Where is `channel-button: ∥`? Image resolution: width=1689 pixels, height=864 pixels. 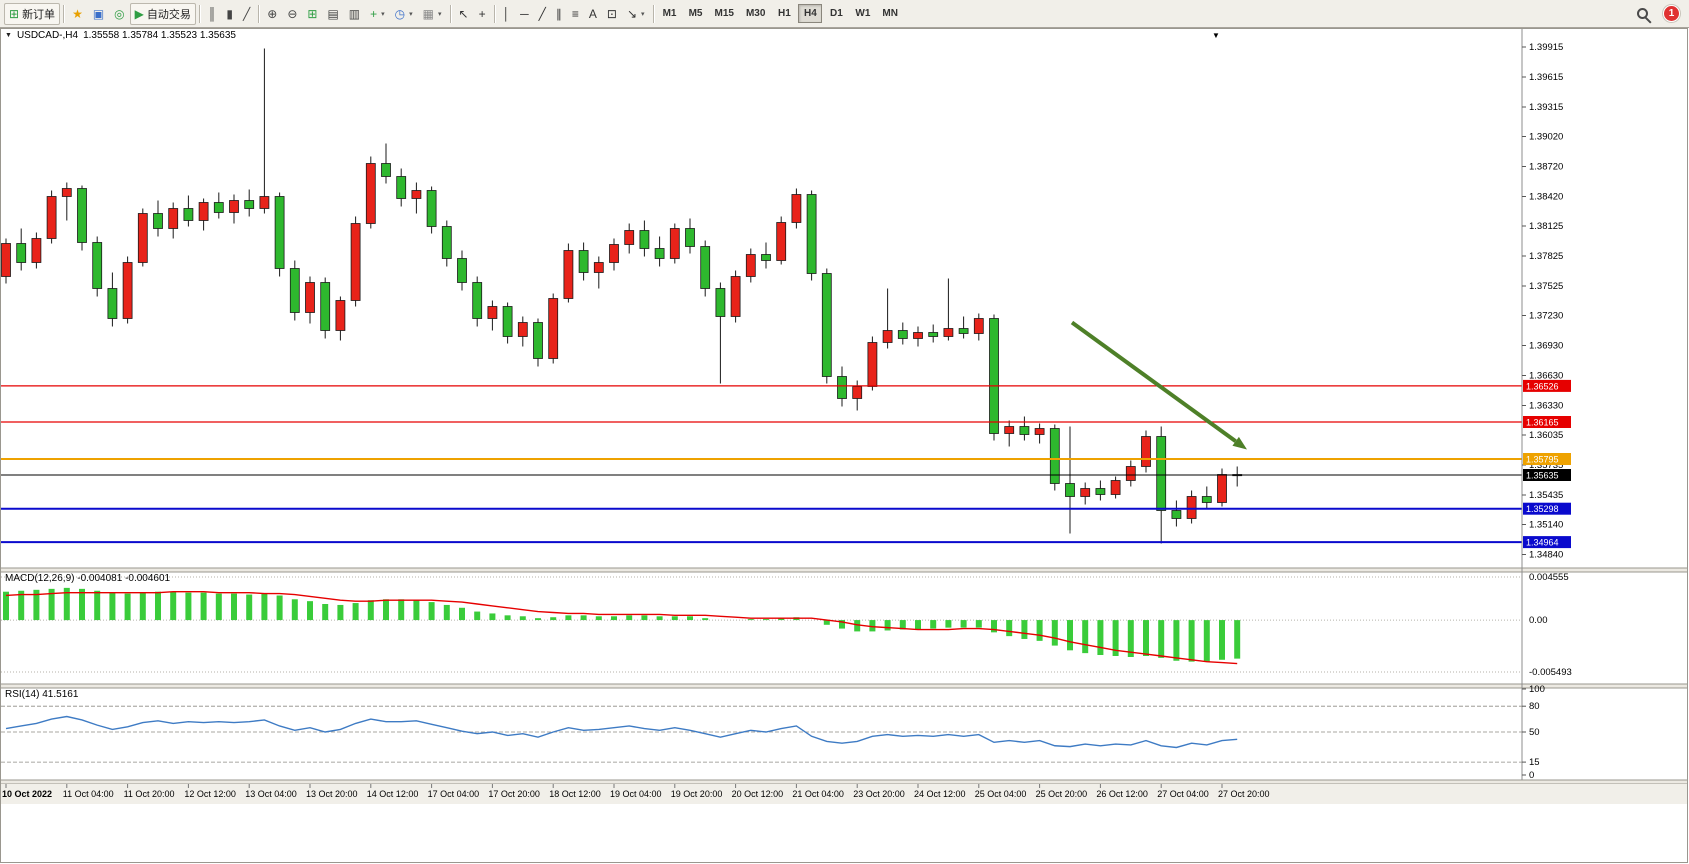 channel-button: ∥ is located at coordinates (559, 14).